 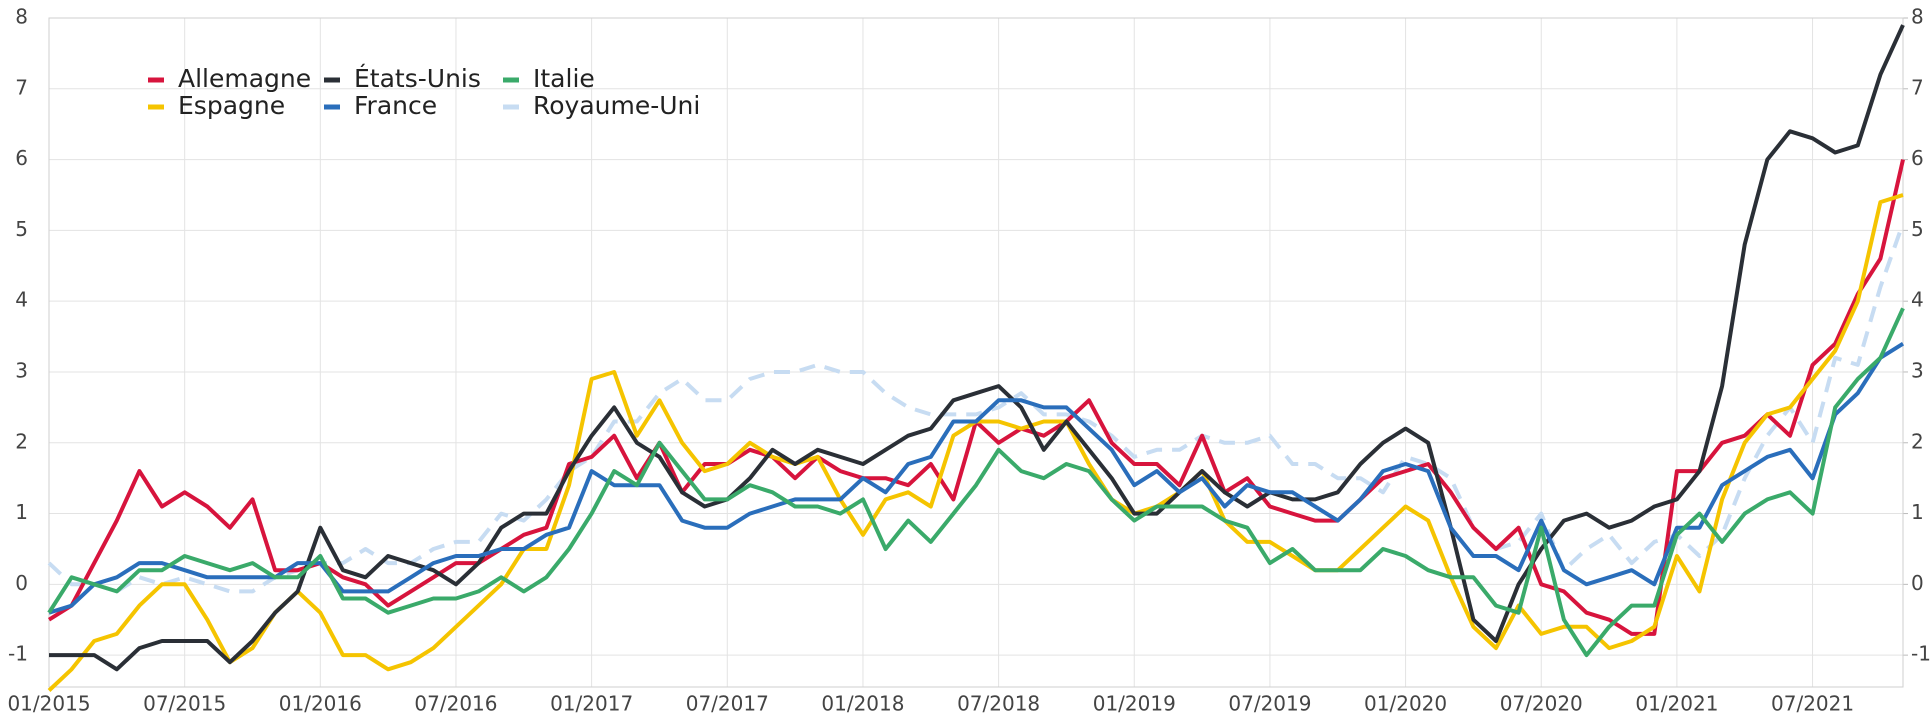 What do you see at coordinates (1917, 583) in the screenshot?
I see `y2-tick-label: 0` at bounding box center [1917, 583].